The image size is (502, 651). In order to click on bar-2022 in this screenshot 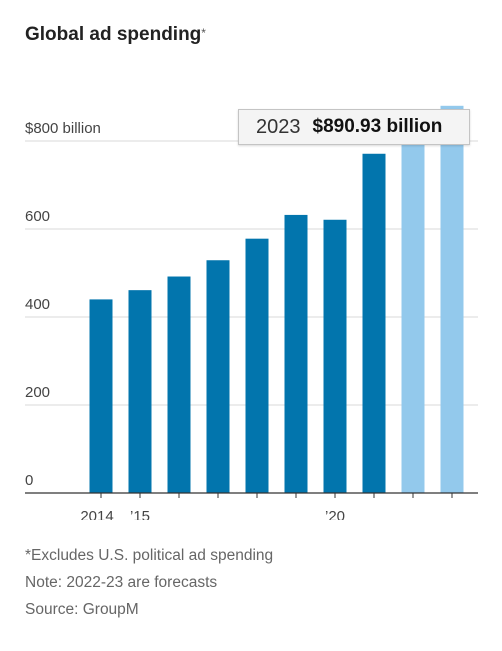, I will do `click(413, 306)`.